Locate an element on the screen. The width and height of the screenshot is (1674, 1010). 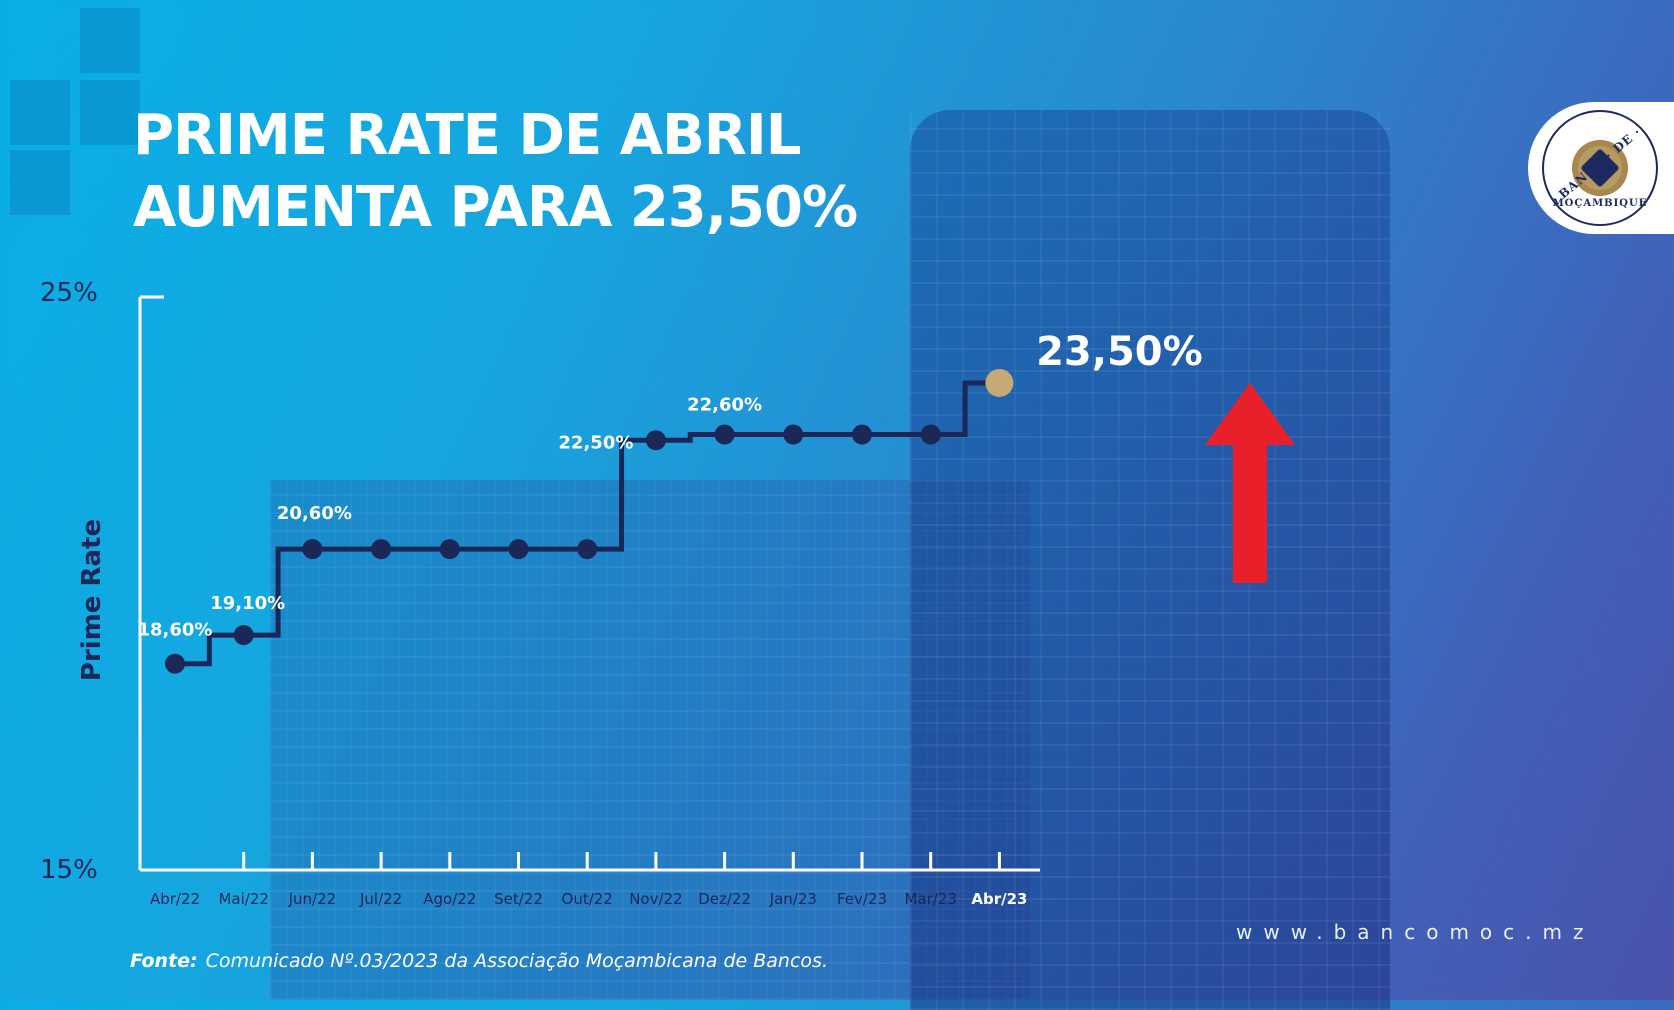
data-label: 20,60% is located at coordinates (314, 513).